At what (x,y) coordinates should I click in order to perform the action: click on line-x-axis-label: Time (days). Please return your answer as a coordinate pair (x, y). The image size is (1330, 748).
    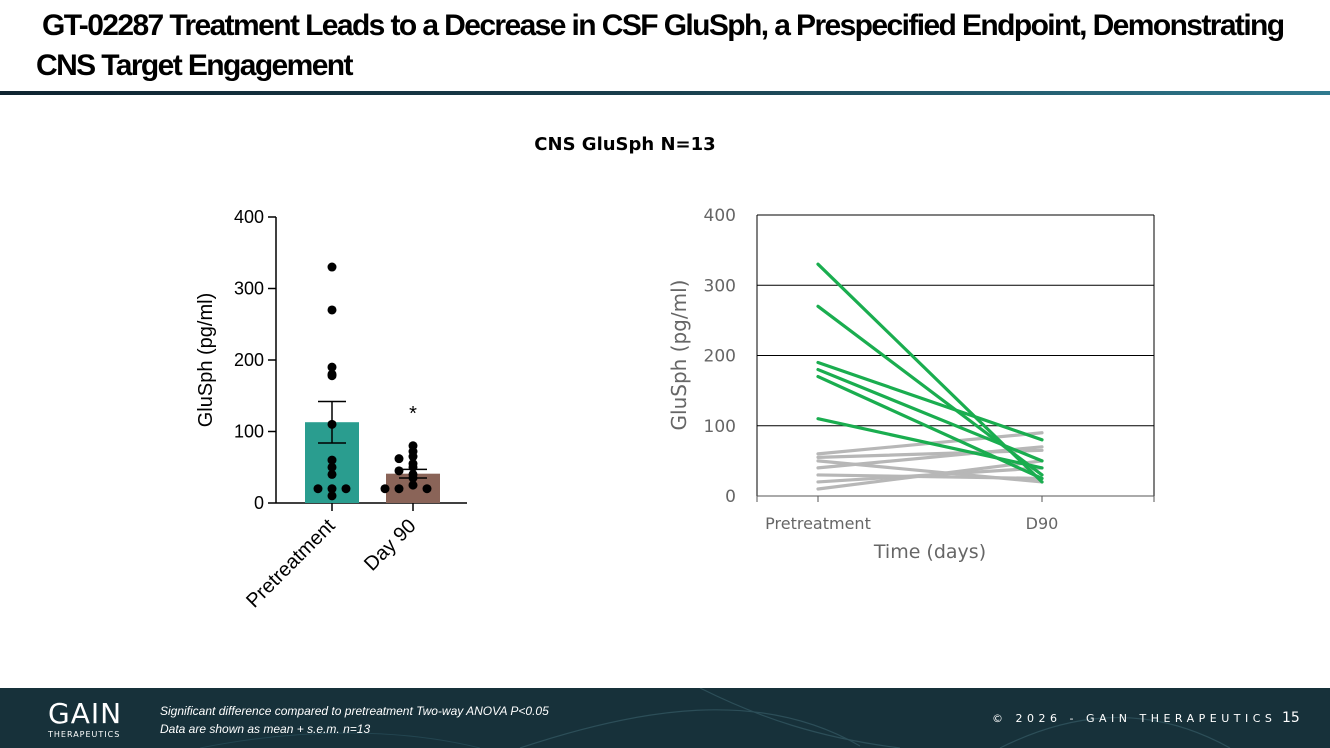
    Looking at the image, I should click on (929, 552).